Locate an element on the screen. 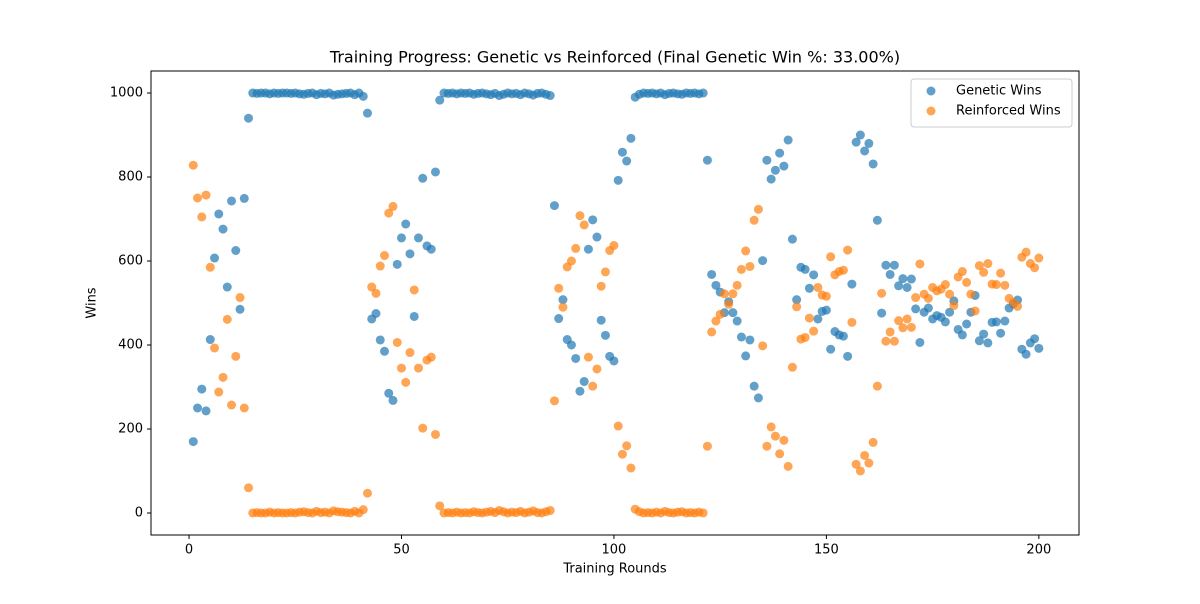 The height and width of the screenshot is (604, 1200). legend-box is located at coordinates (991, 103).